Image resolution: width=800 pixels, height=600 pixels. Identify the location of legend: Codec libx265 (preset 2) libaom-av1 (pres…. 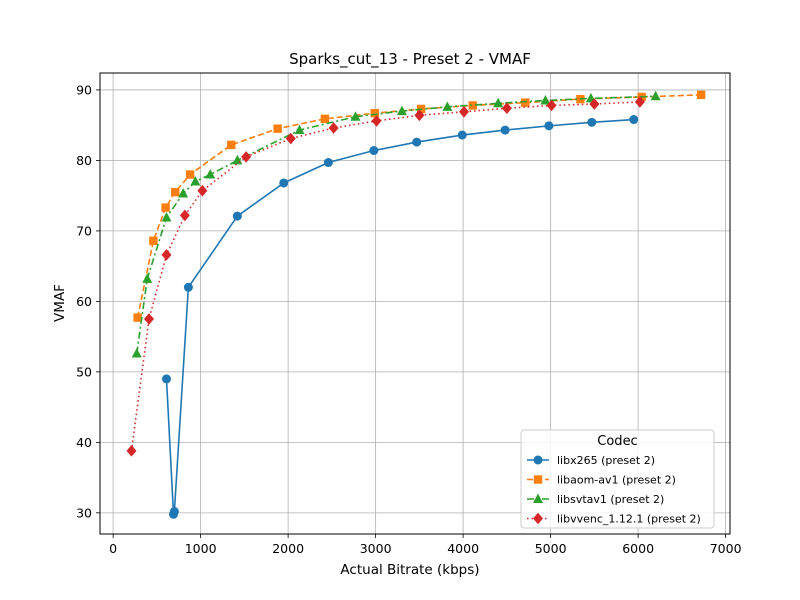
(617, 479).